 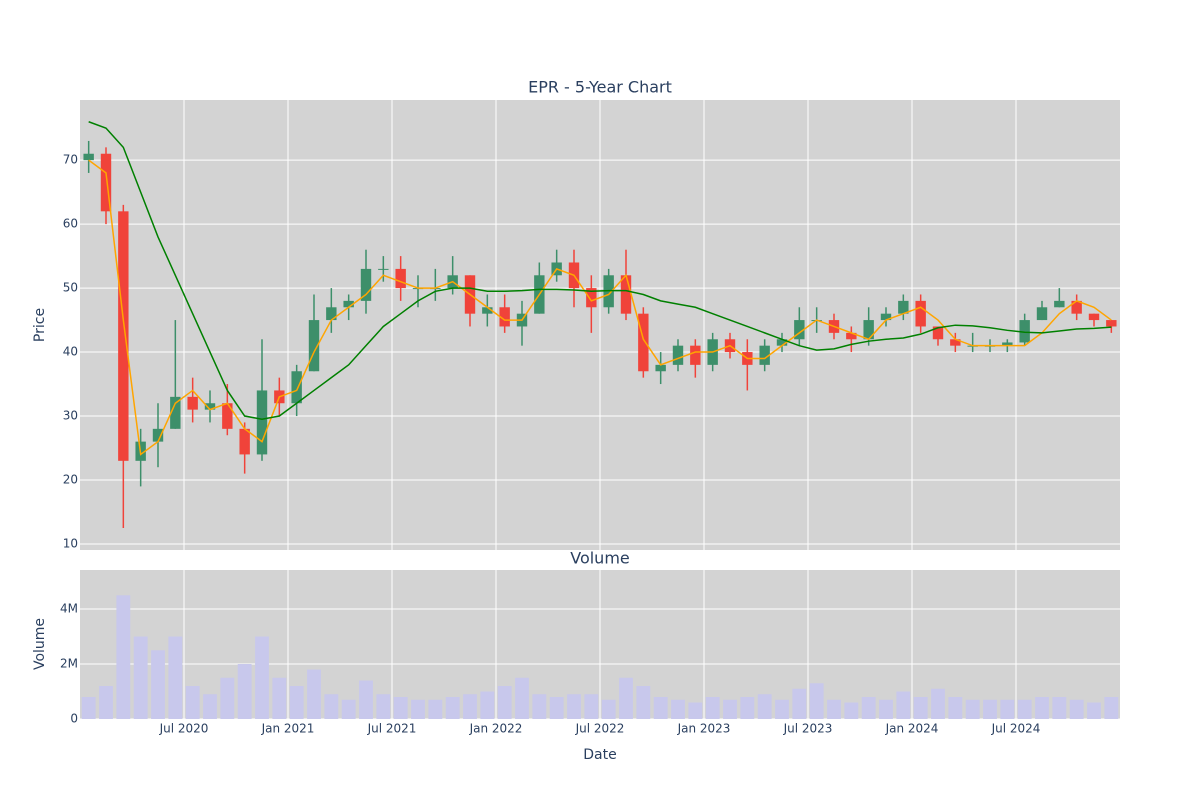 What do you see at coordinates (70, 160) in the screenshot?
I see `y-tick-label: 70` at bounding box center [70, 160].